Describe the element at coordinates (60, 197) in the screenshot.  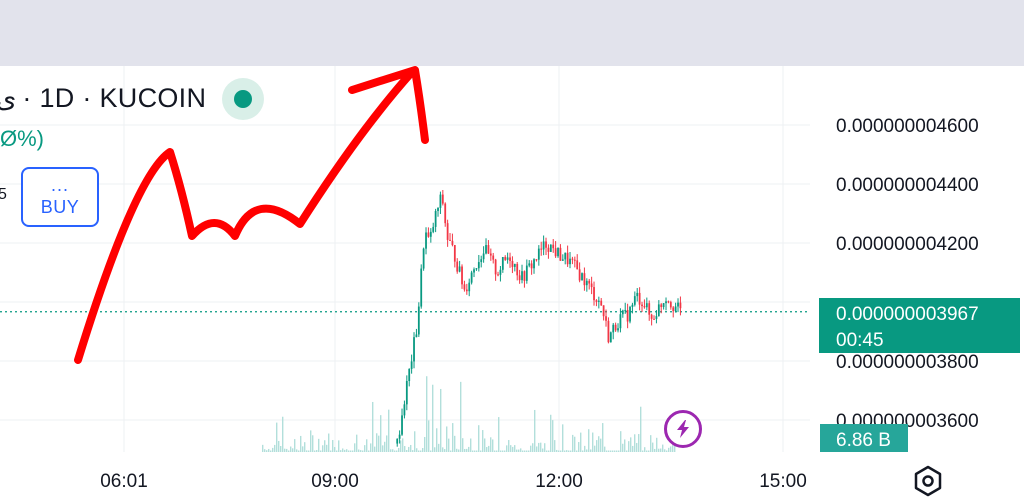
I see `buy-button: ... BUY` at that location.